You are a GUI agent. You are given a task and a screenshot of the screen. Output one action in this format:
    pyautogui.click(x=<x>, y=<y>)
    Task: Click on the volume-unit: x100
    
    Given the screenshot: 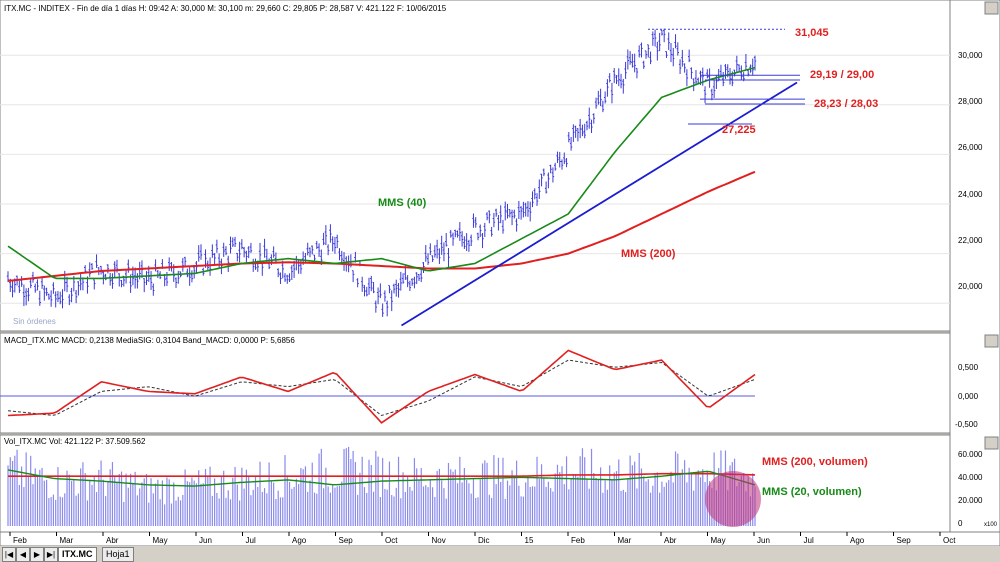 What is the action you would take?
    pyautogui.click(x=991, y=525)
    